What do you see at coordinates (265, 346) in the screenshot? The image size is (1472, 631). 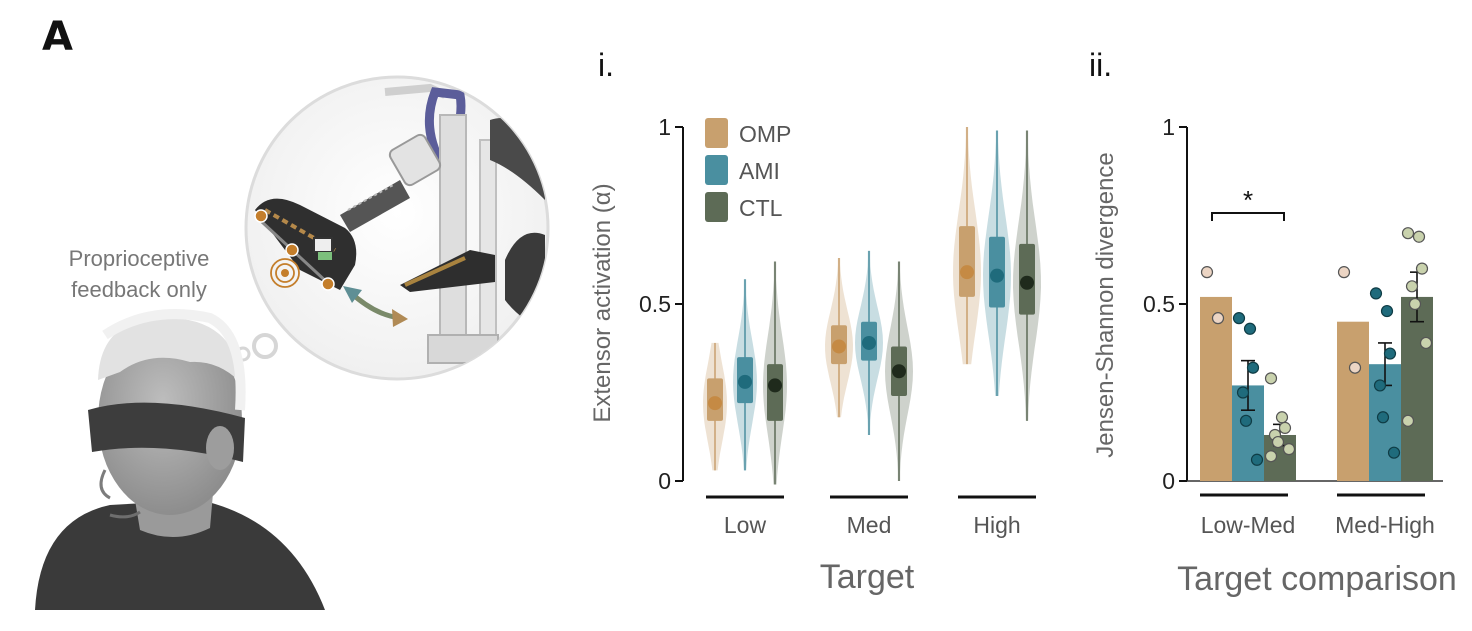 I see `thought-bubble` at bounding box center [265, 346].